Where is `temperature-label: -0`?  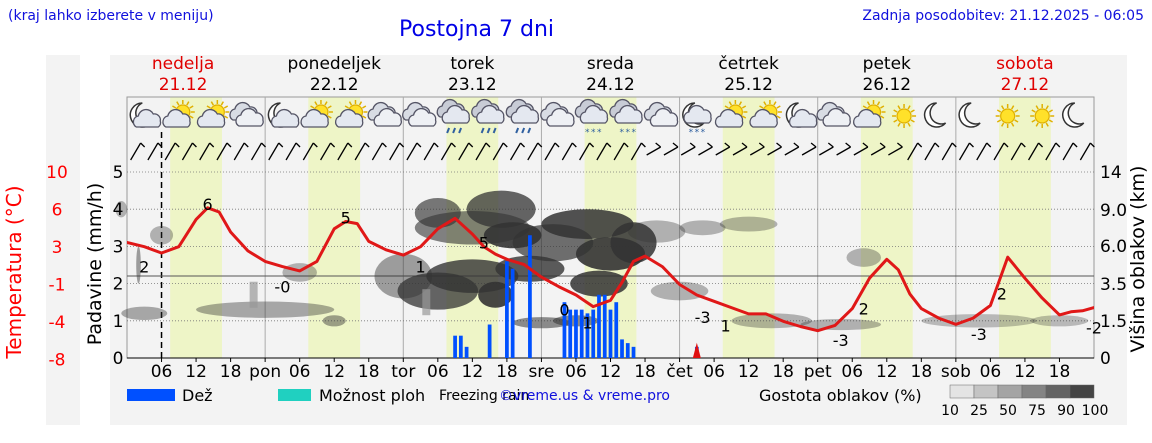 temperature-label: -0 is located at coordinates (282, 287).